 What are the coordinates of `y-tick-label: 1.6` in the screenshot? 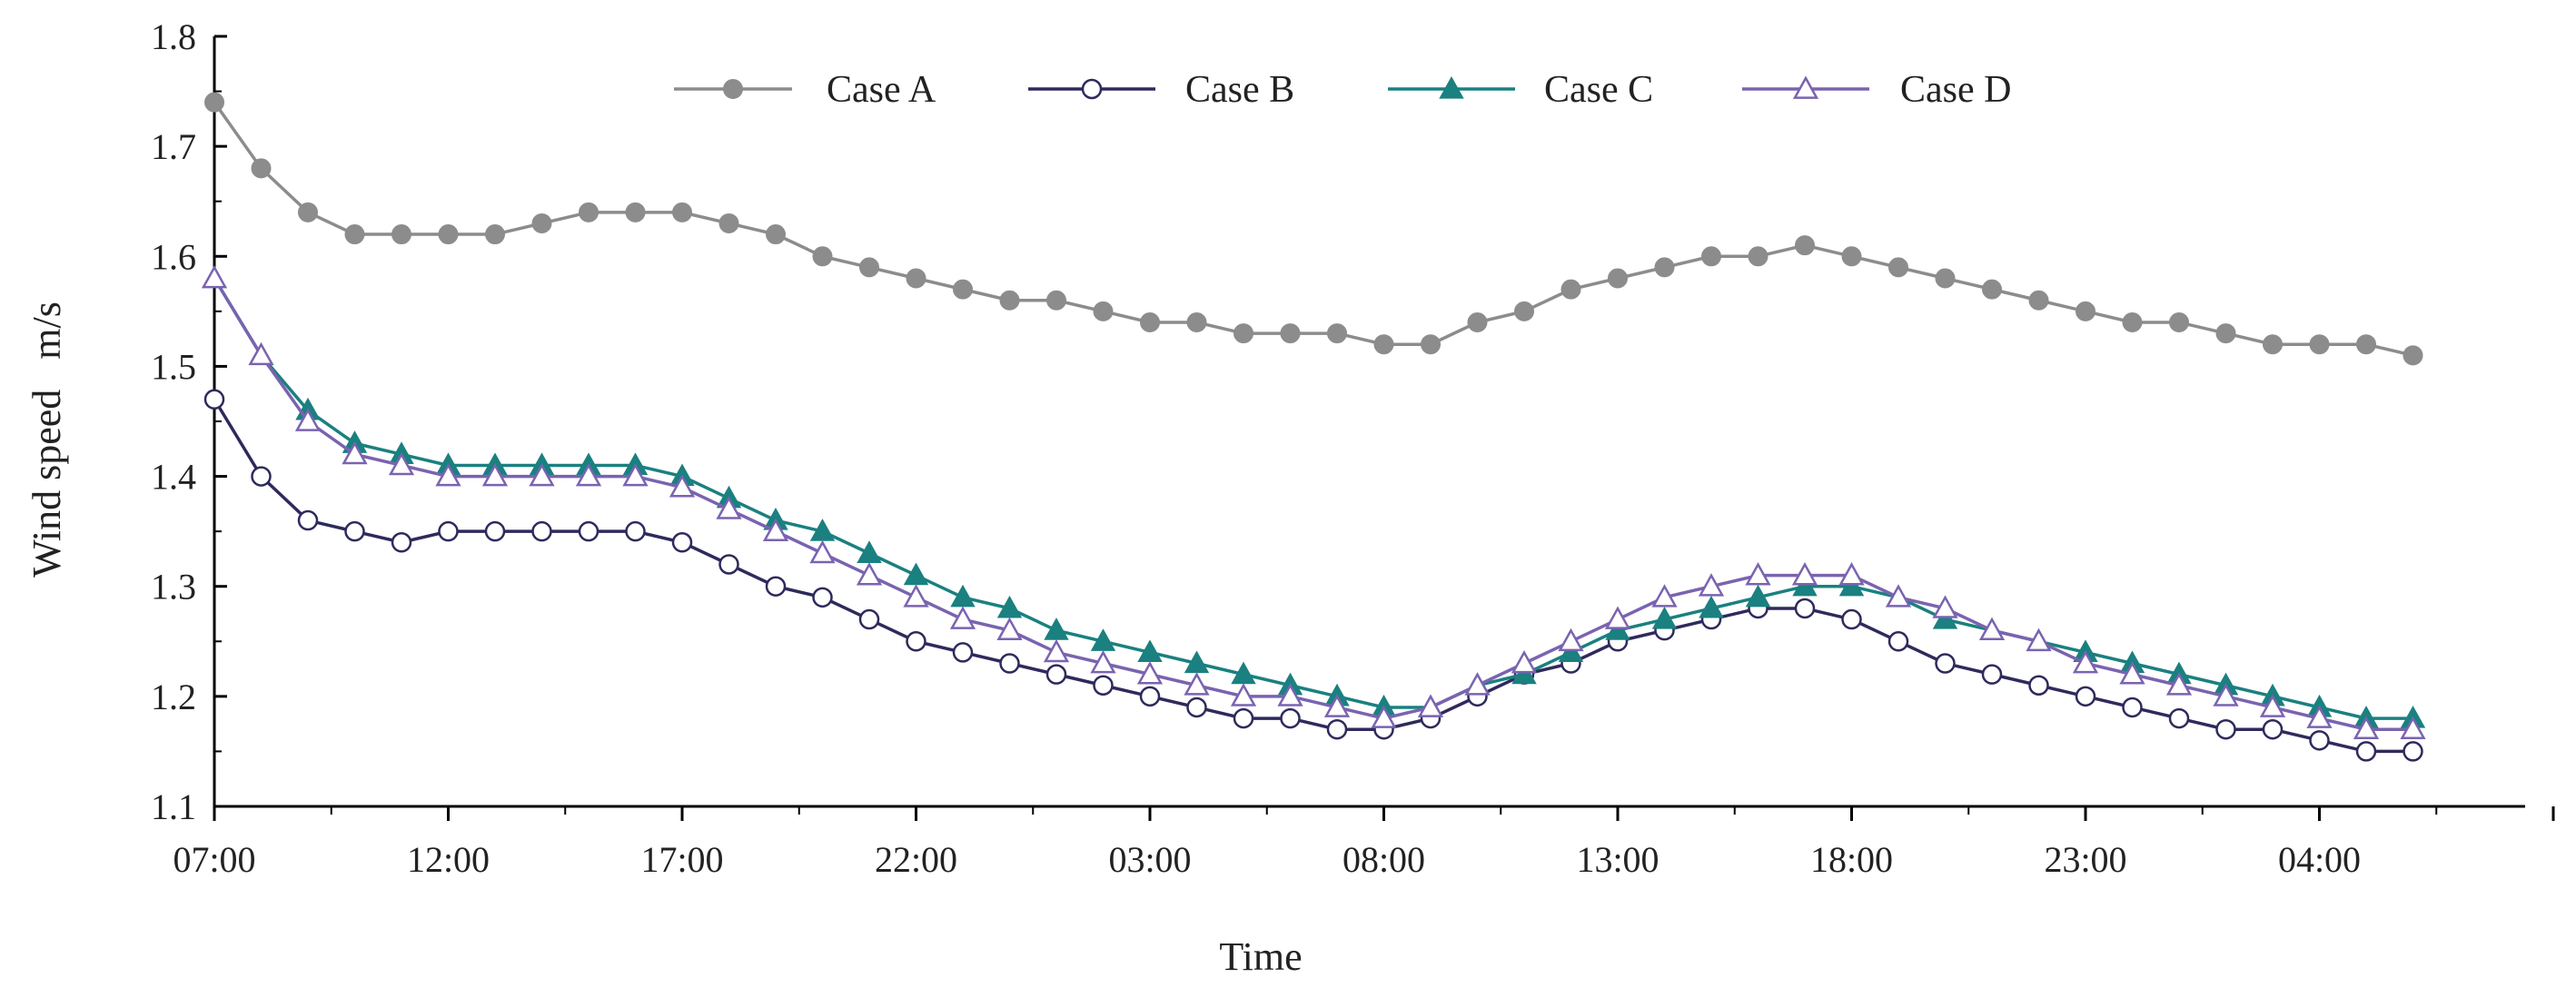 It's located at (173, 256).